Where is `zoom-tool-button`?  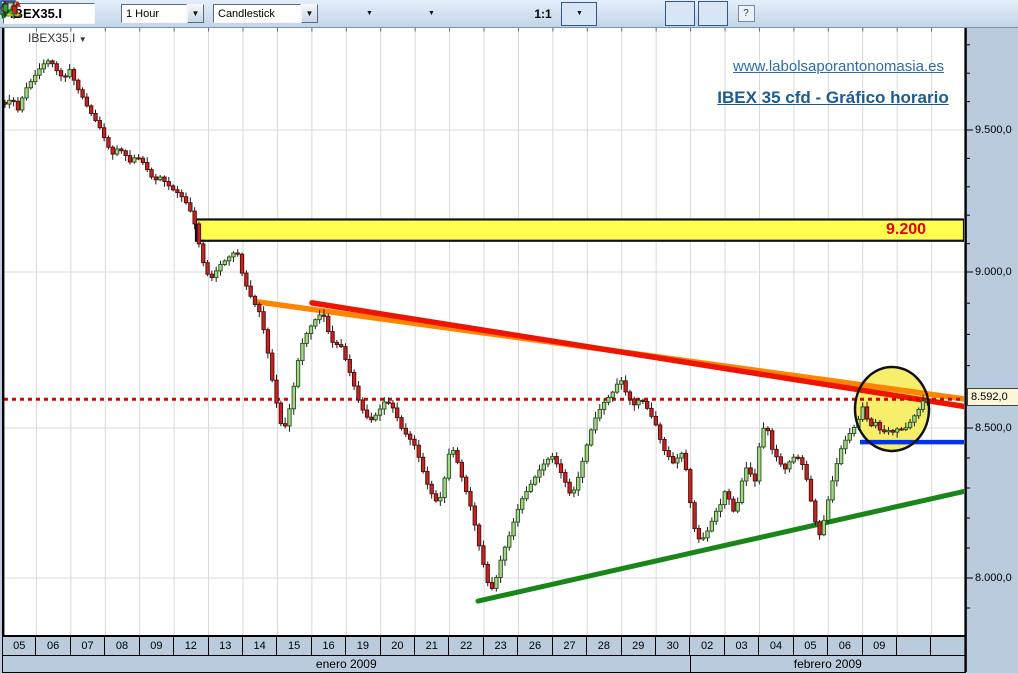
zoom-tool-button is located at coordinates (264, 13).